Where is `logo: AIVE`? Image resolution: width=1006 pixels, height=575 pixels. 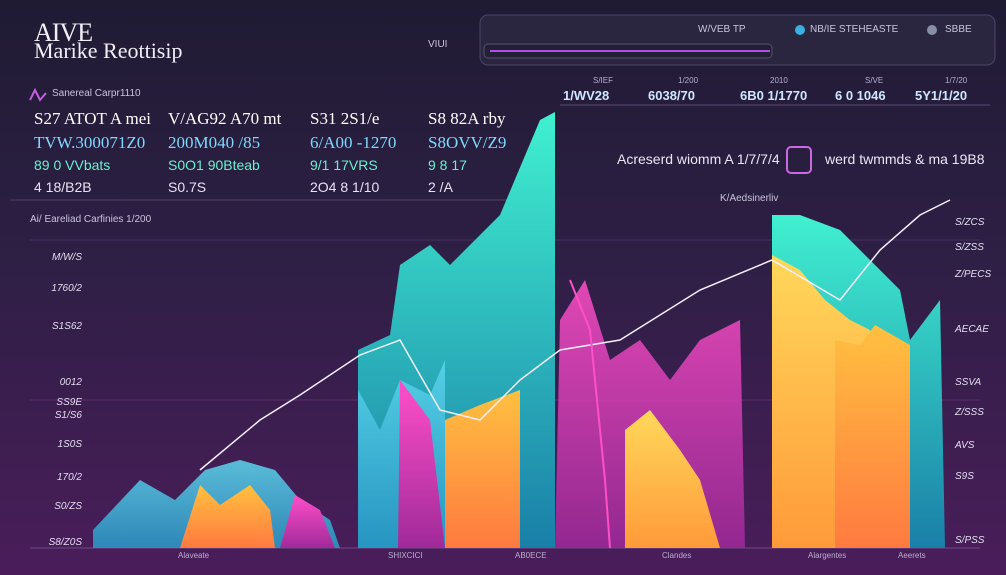
logo: AIVE is located at coordinates (63, 32).